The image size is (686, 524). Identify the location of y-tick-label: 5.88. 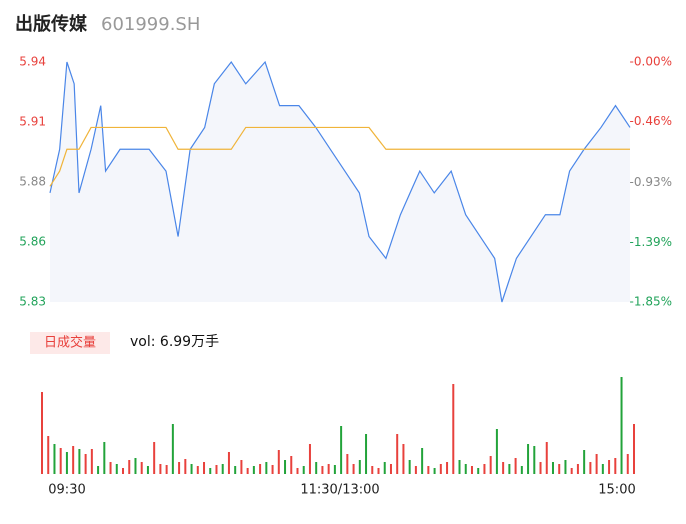
(32, 182).